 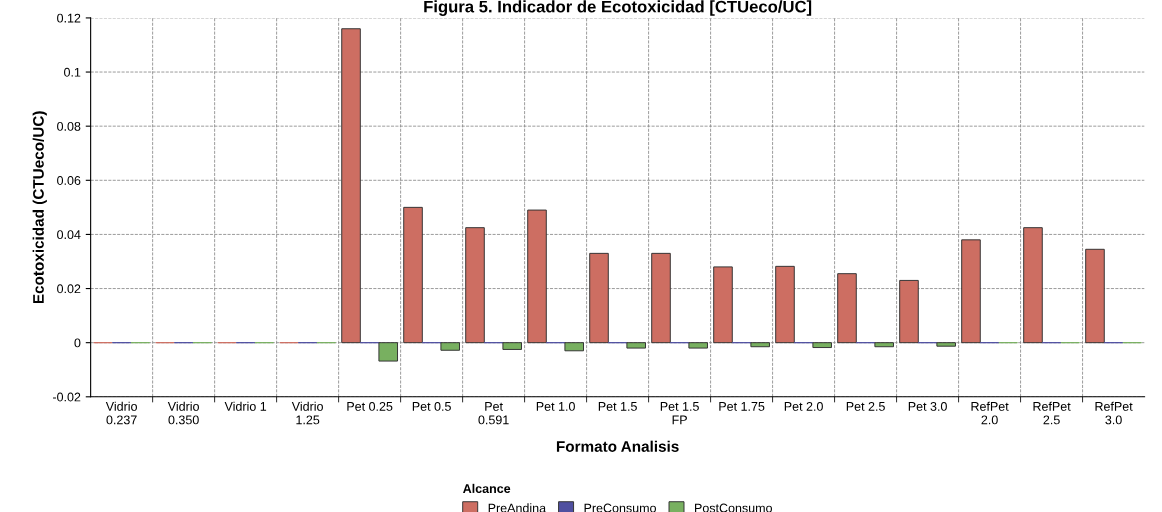 I want to click on legend-label: PostConsumo, so click(x=733, y=507).